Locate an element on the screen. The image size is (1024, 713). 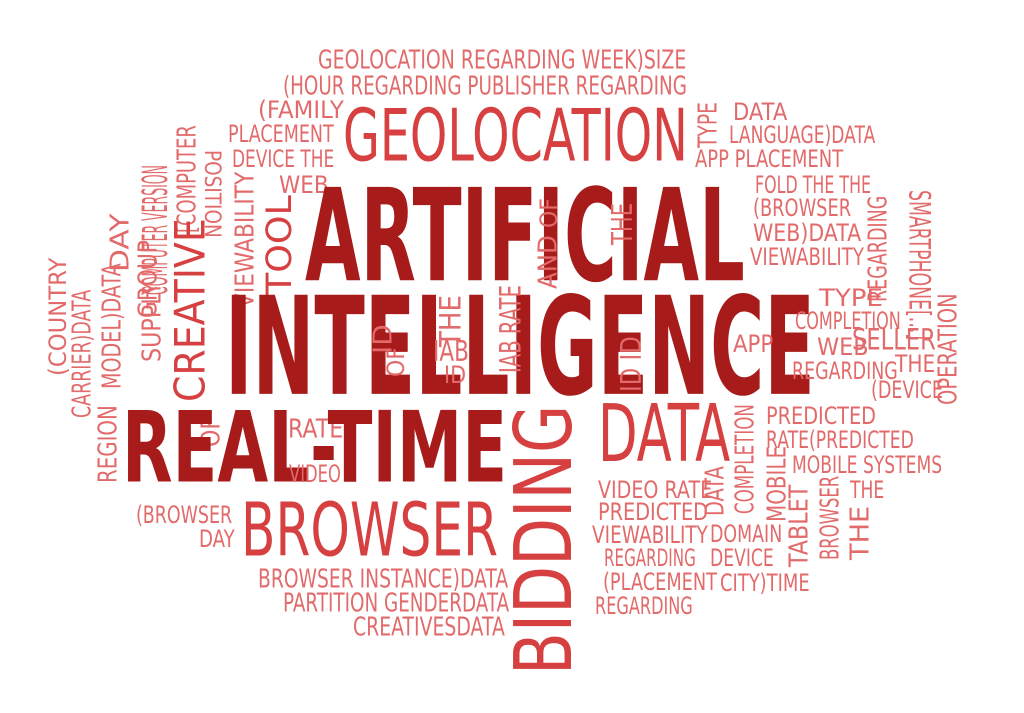
word-78: DAY is located at coordinates (217, 538).